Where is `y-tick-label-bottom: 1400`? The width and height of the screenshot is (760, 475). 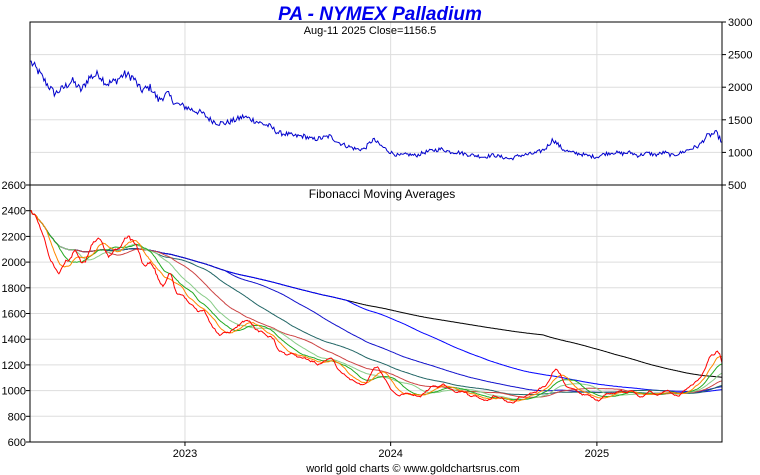
y-tick-label-bottom: 1400 is located at coordinates (14, 340).